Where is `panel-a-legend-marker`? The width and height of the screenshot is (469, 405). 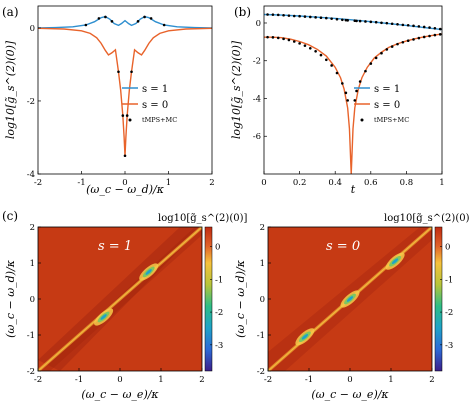
panel-a-legend-marker is located at coordinates (130, 120).